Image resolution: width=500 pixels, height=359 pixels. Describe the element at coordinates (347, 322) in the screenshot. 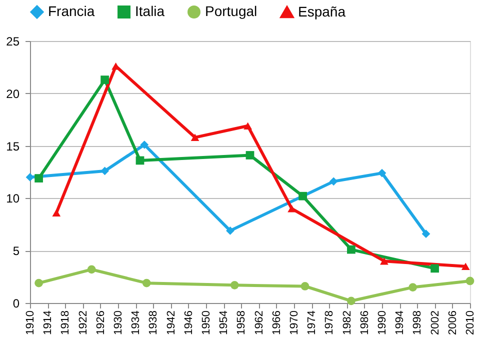

I see `x-tick-label: 1982` at that location.